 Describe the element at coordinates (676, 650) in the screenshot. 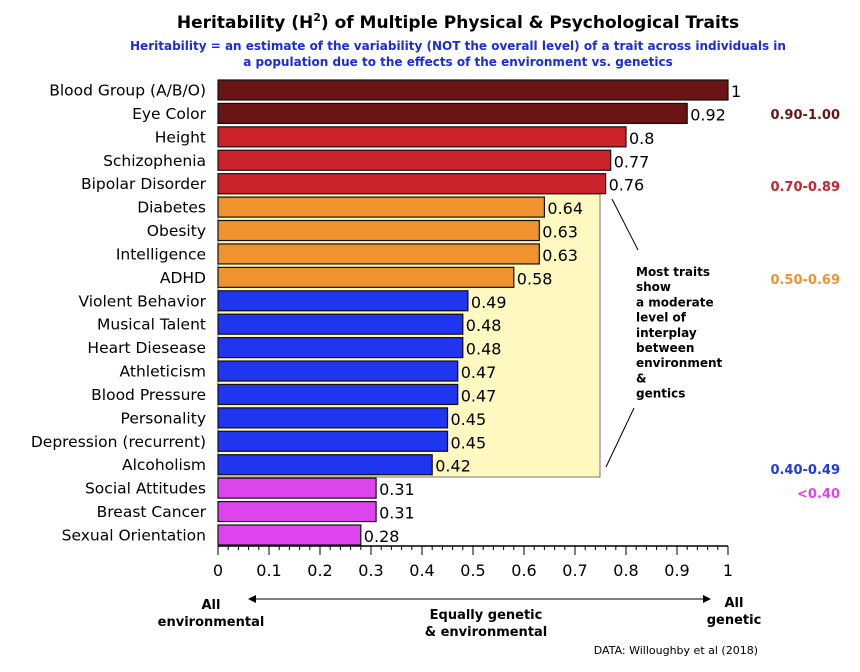

I see `source-note: DATA: Willoughby et al (2018)` at that location.